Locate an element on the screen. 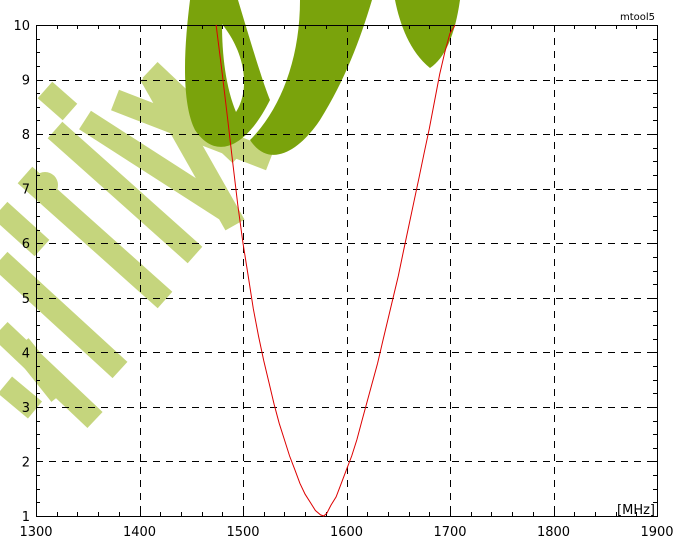  x-tick-labels: 1300 1400 1500 1600 1700 1800 1900 is located at coordinates (346, 532).